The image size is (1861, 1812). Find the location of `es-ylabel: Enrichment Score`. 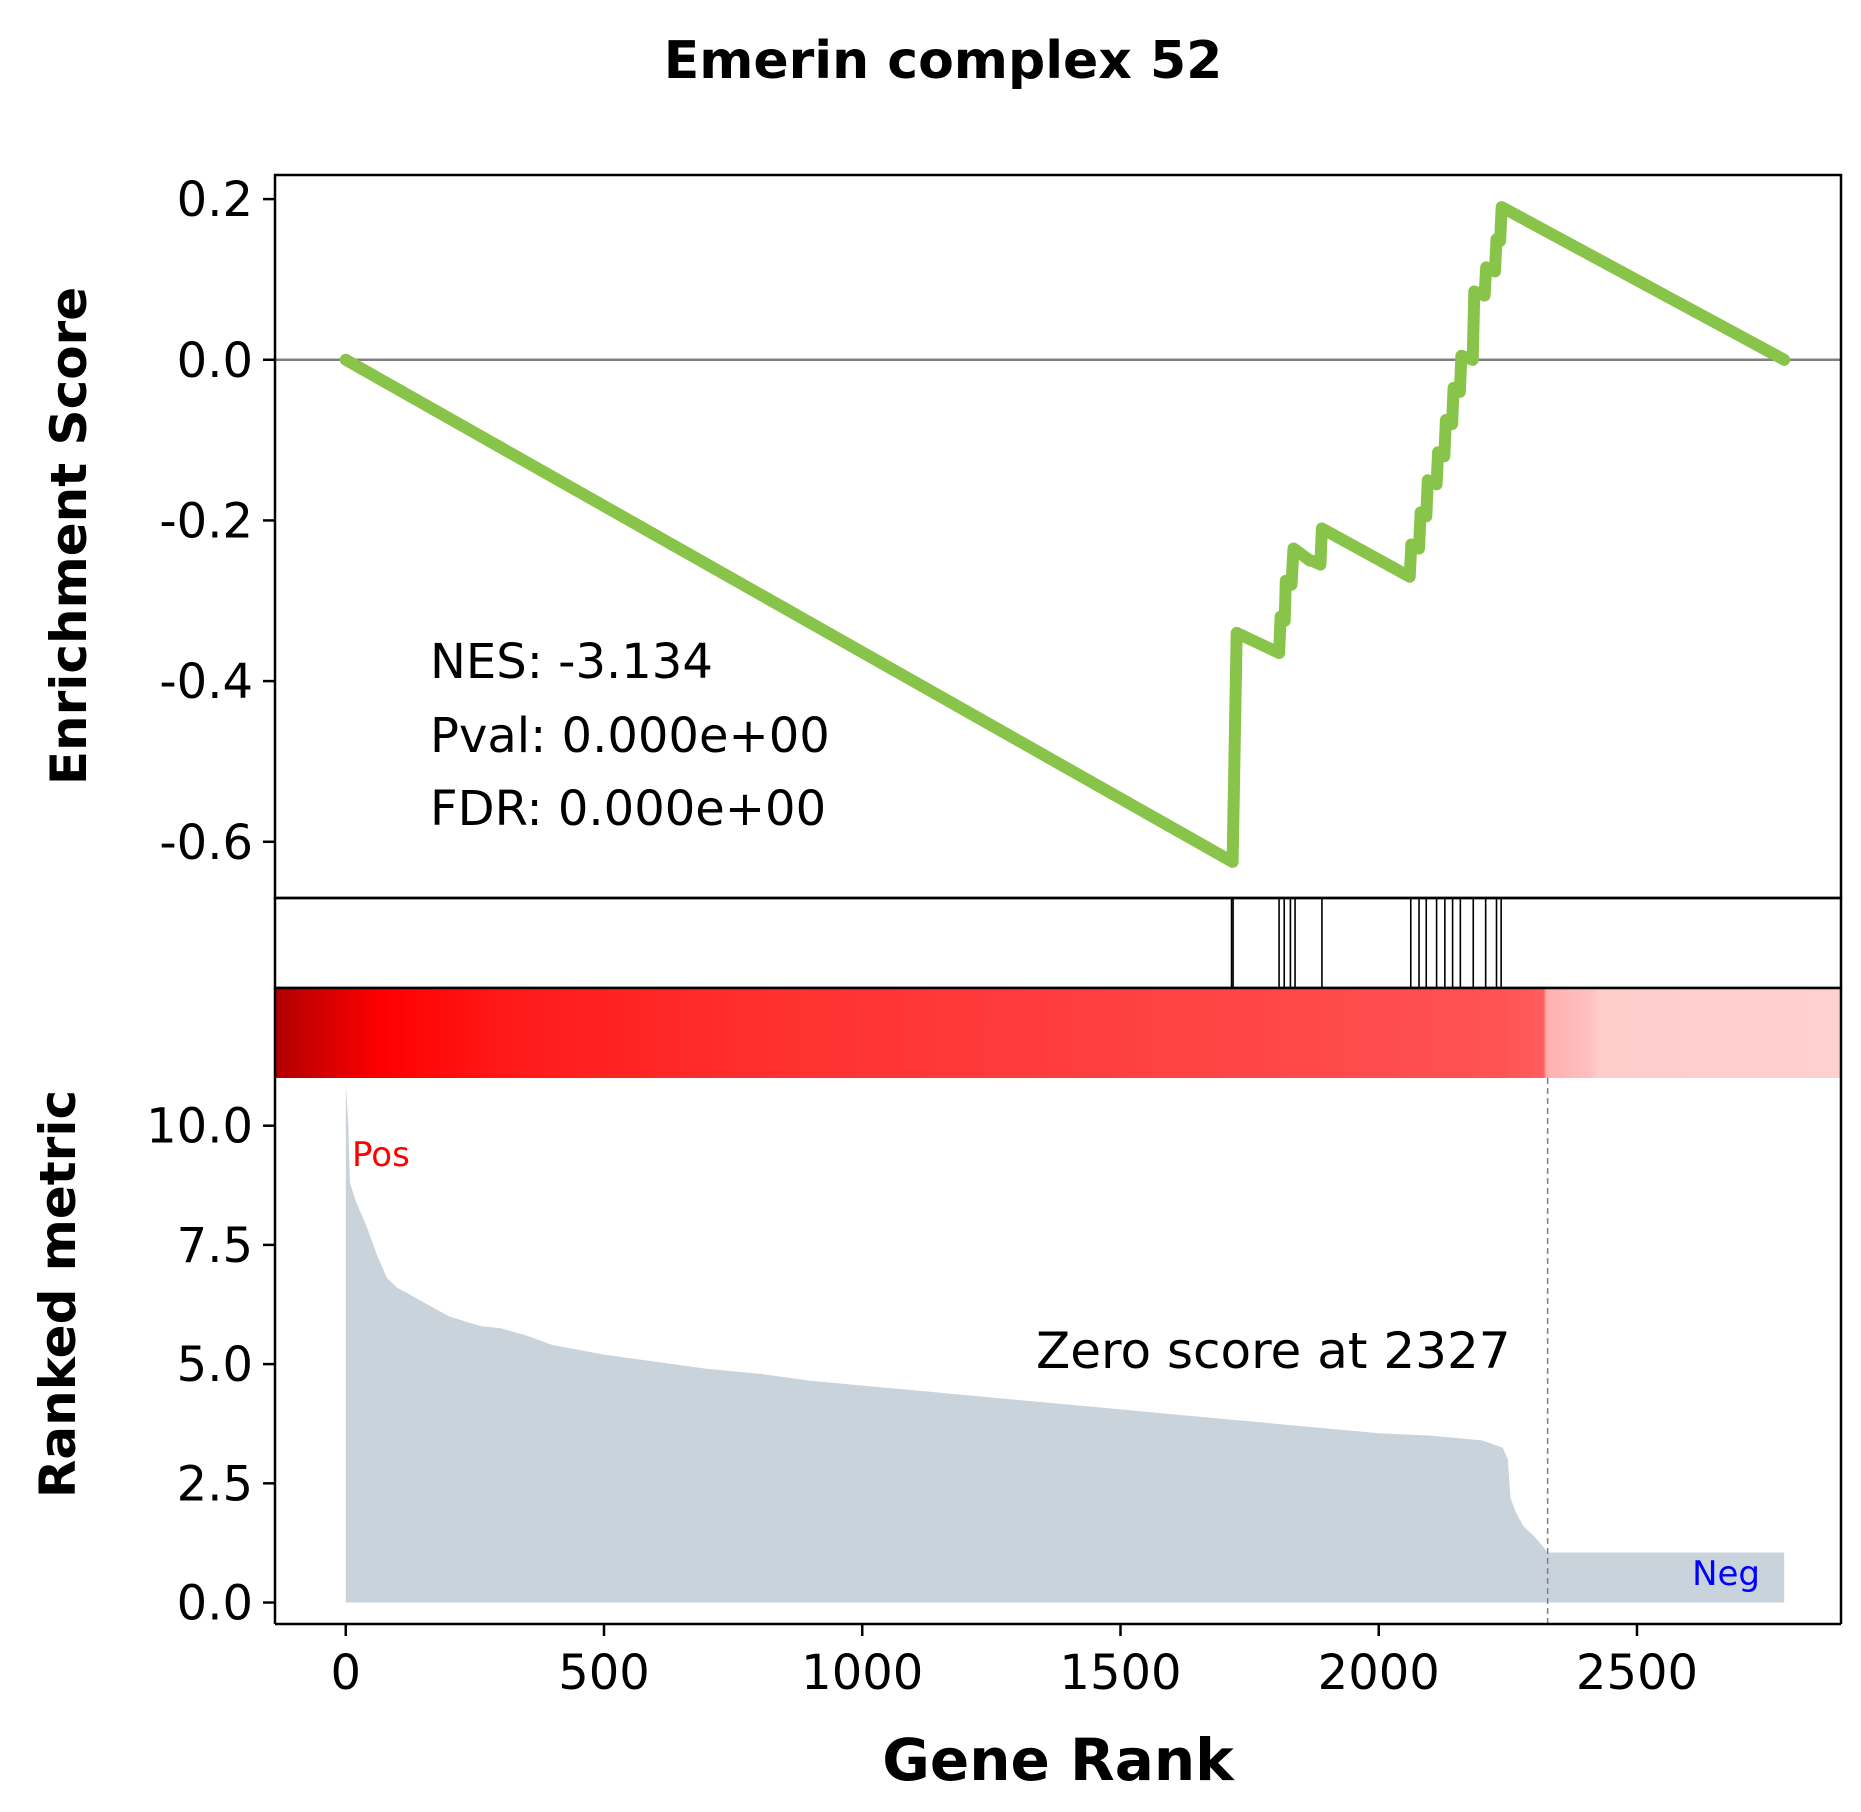

es-ylabel: Enrichment Score is located at coordinates (69, 536).